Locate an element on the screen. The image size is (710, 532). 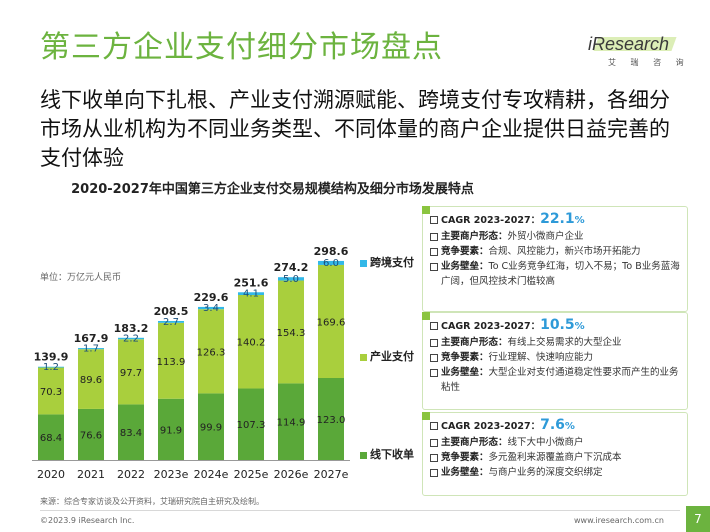
legend-item-industry: 产业支付 is located at coordinates (387, 356).